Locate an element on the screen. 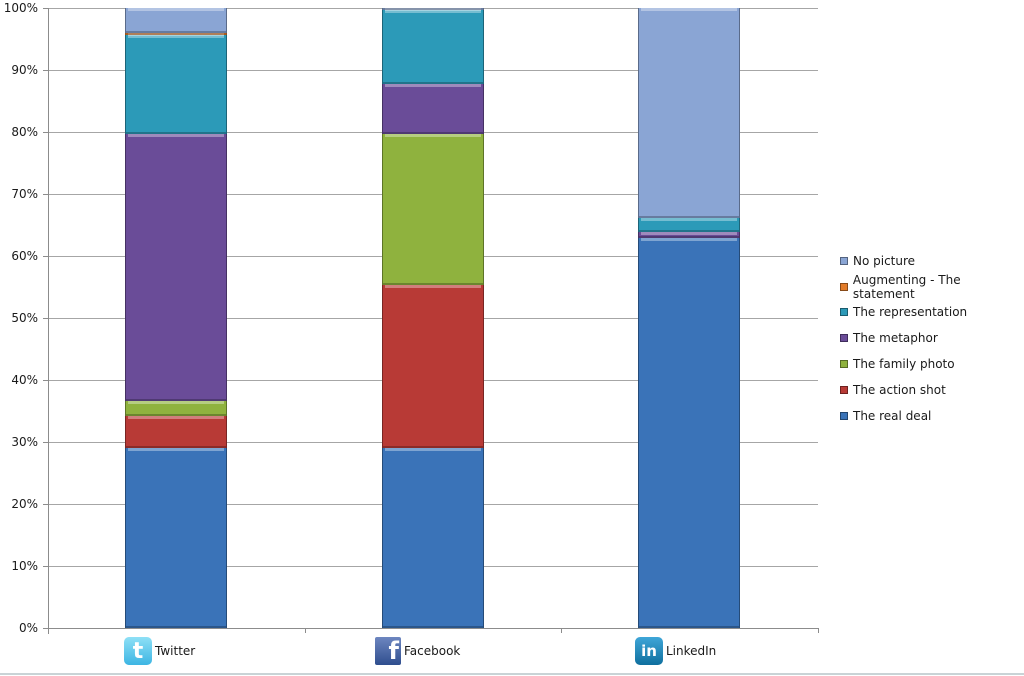 Image resolution: width=1024 pixels, height=676 pixels. y-tick-label: 30% is located at coordinates (24, 442).